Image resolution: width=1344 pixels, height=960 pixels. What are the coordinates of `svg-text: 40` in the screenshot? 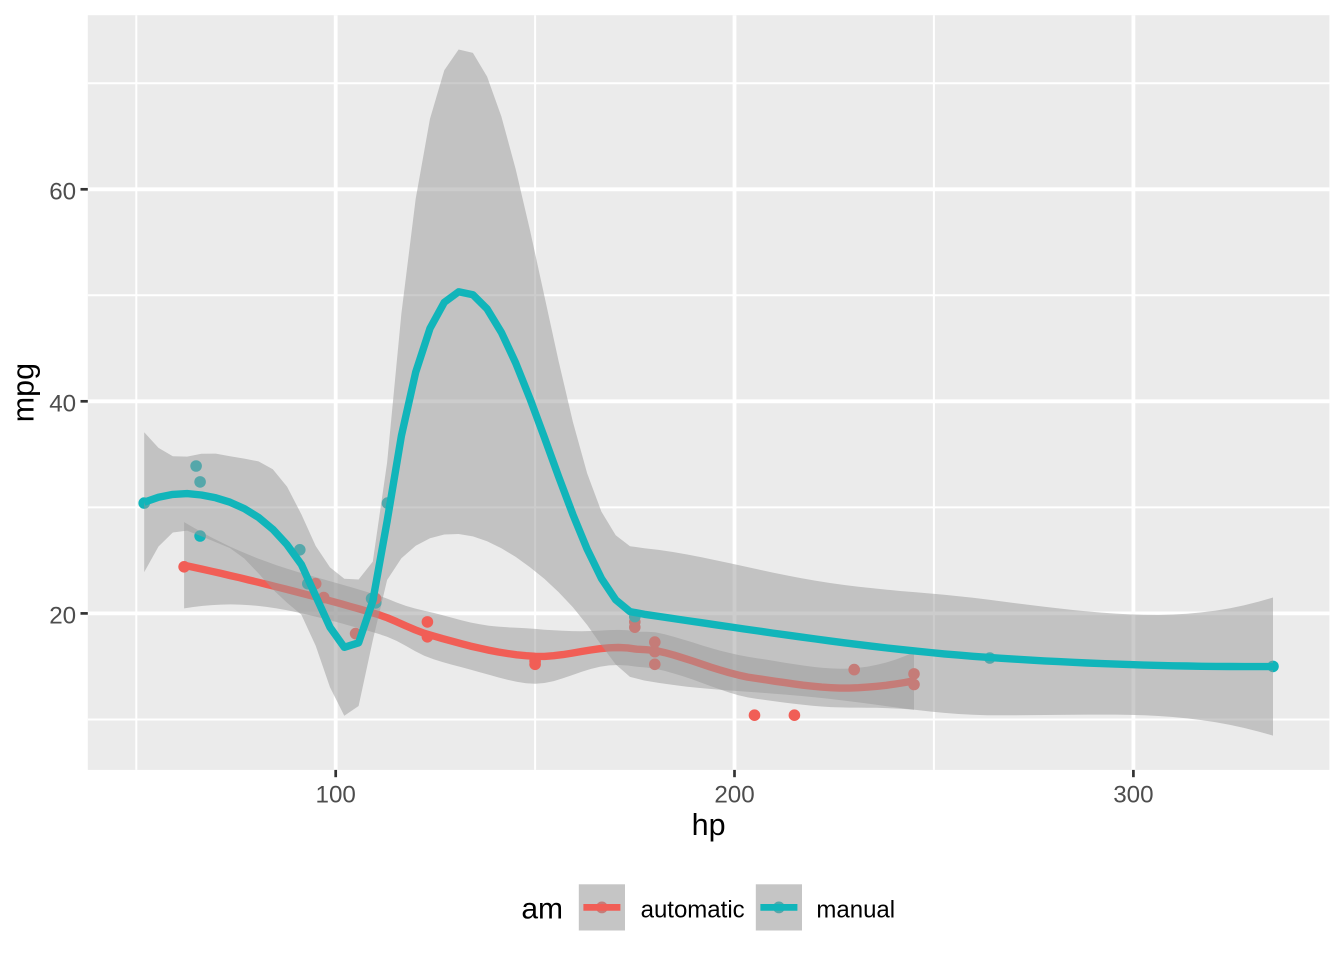 It's located at (62, 403).